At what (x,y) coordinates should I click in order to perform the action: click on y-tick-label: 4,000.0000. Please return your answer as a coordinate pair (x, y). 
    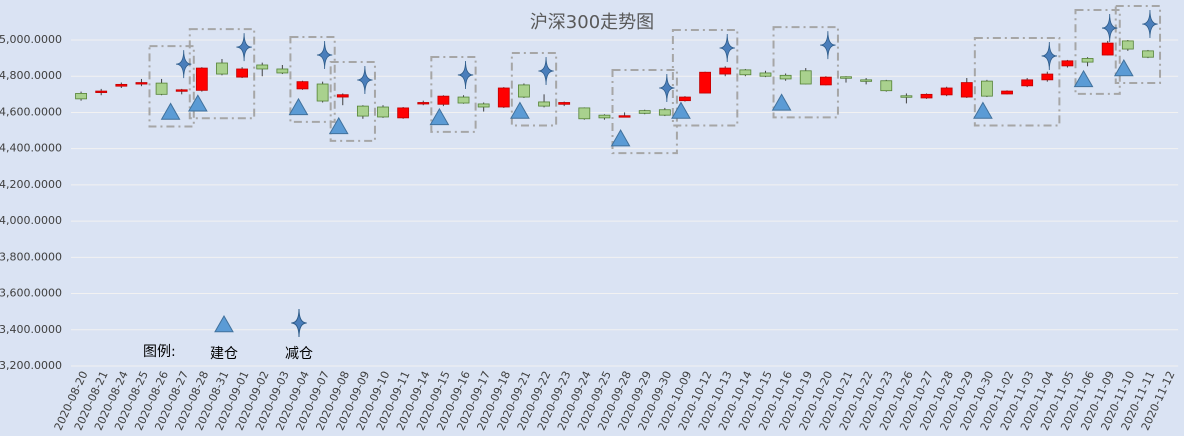
    Looking at the image, I should click on (31, 220).